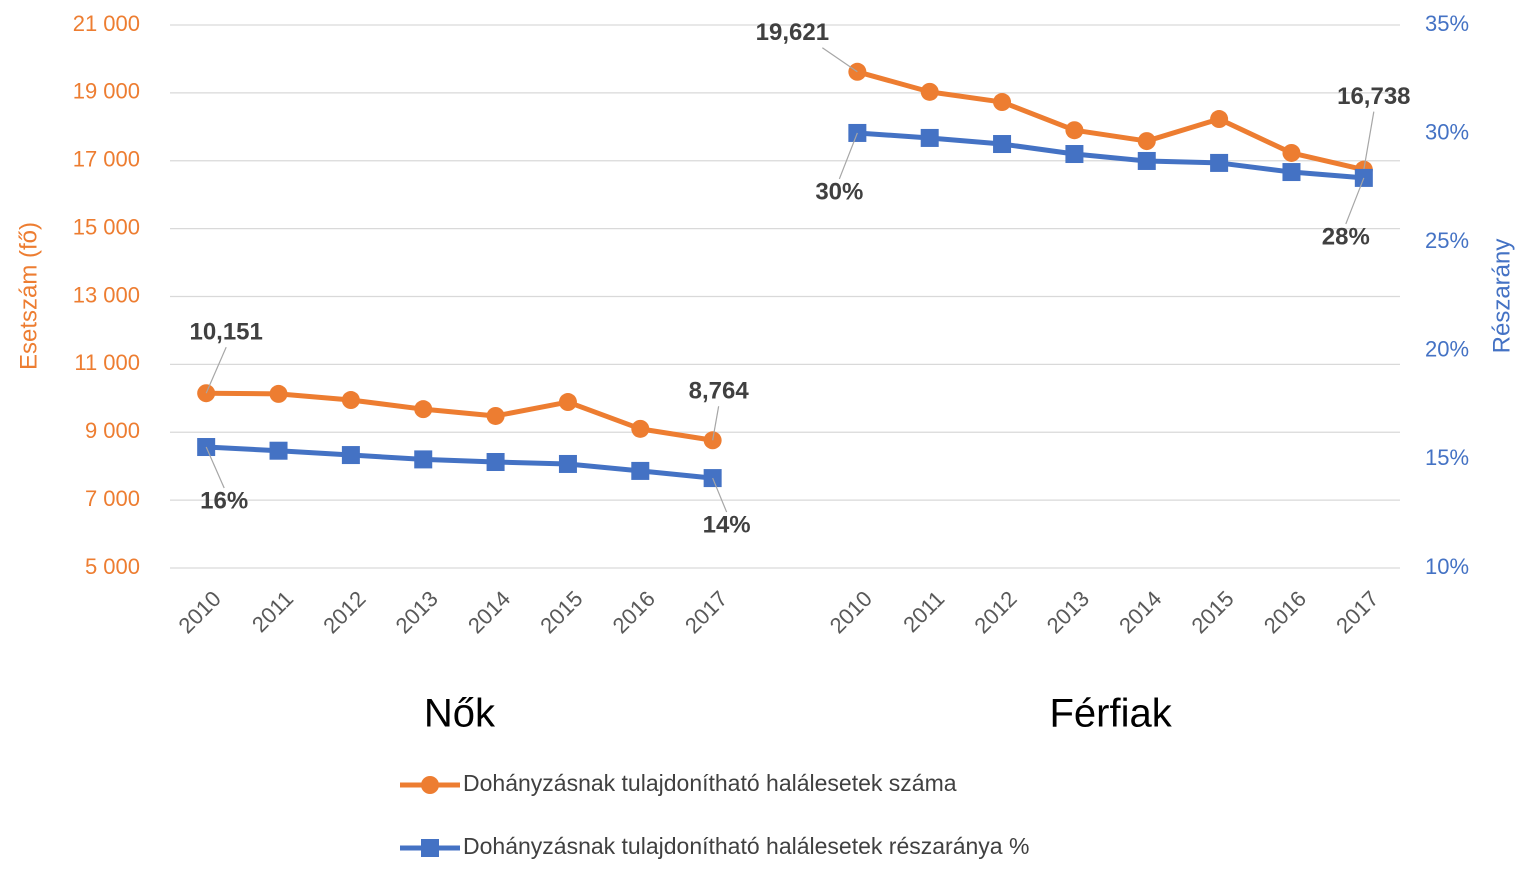 This screenshot has width=1520, height=869. What do you see at coordinates (106, 91) in the screenshot?
I see `y-tick-label: 19 000` at bounding box center [106, 91].